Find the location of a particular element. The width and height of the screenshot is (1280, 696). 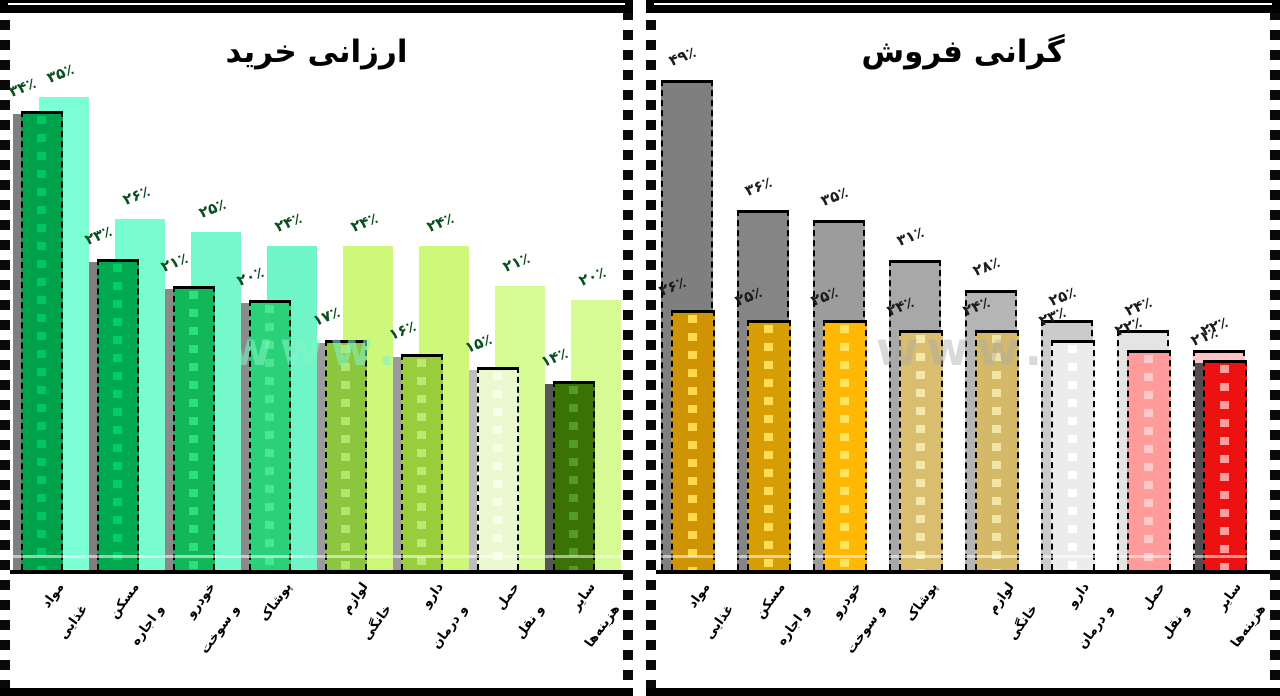

category-label-line: دارو is located at coordinates (1079, 595).